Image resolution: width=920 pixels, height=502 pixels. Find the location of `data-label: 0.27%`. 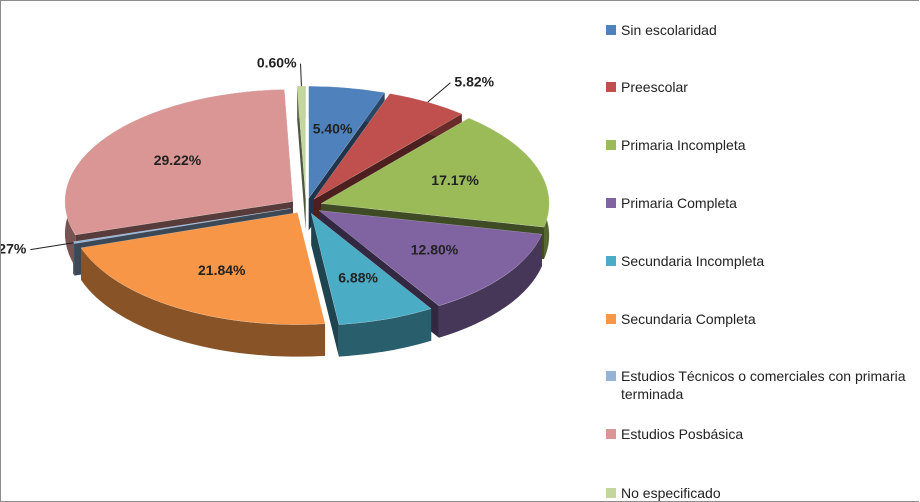

data-label: 0.27% is located at coordinates (14, 248).